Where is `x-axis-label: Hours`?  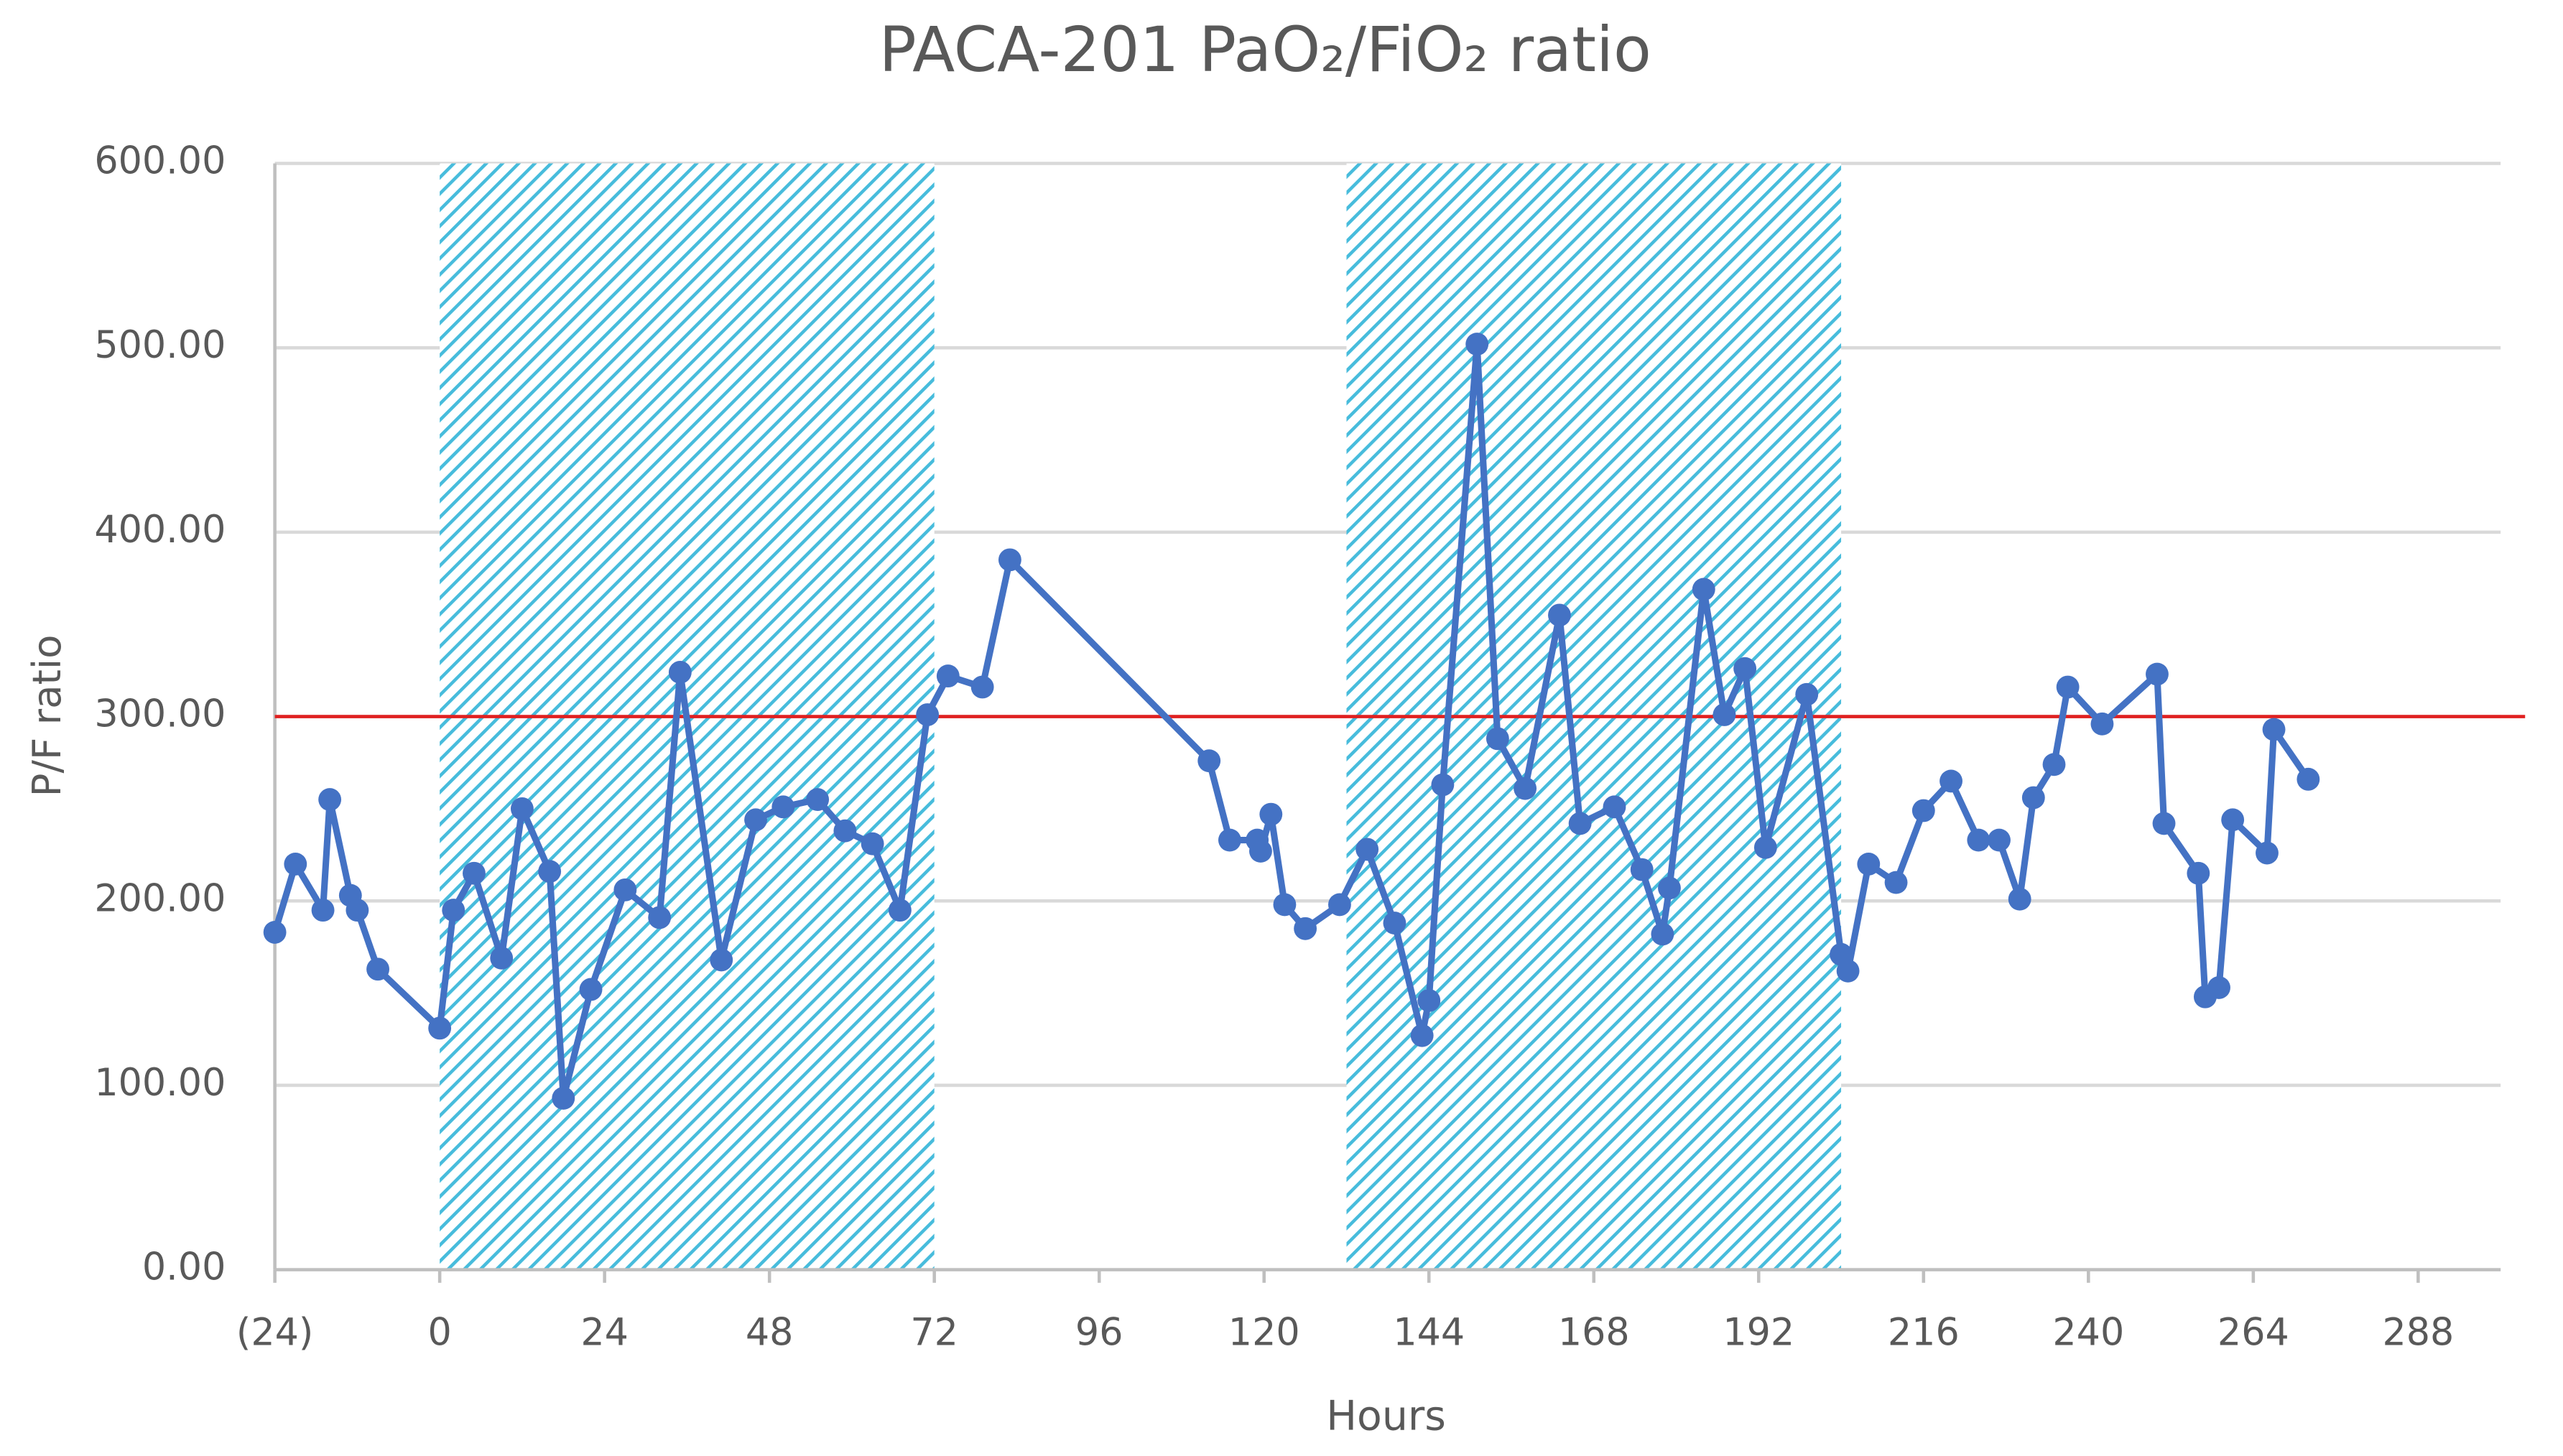
x-axis-label: Hours is located at coordinates (1386, 1415).